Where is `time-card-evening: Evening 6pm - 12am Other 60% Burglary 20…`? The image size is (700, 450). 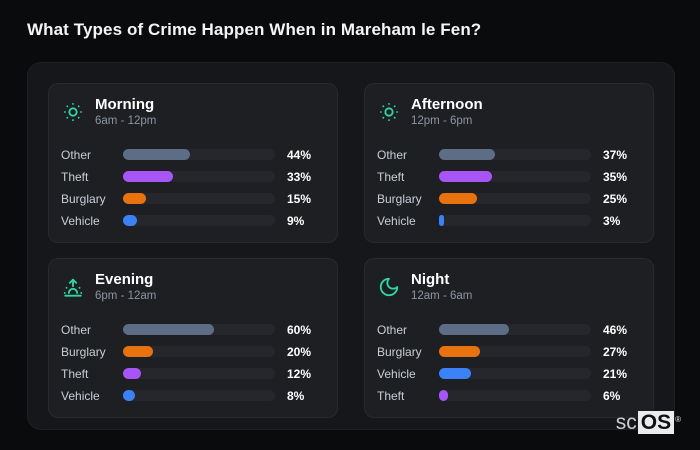
time-card-evening: Evening 6pm - 12am Other 60% Burglary 20… is located at coordinates (193, 338).